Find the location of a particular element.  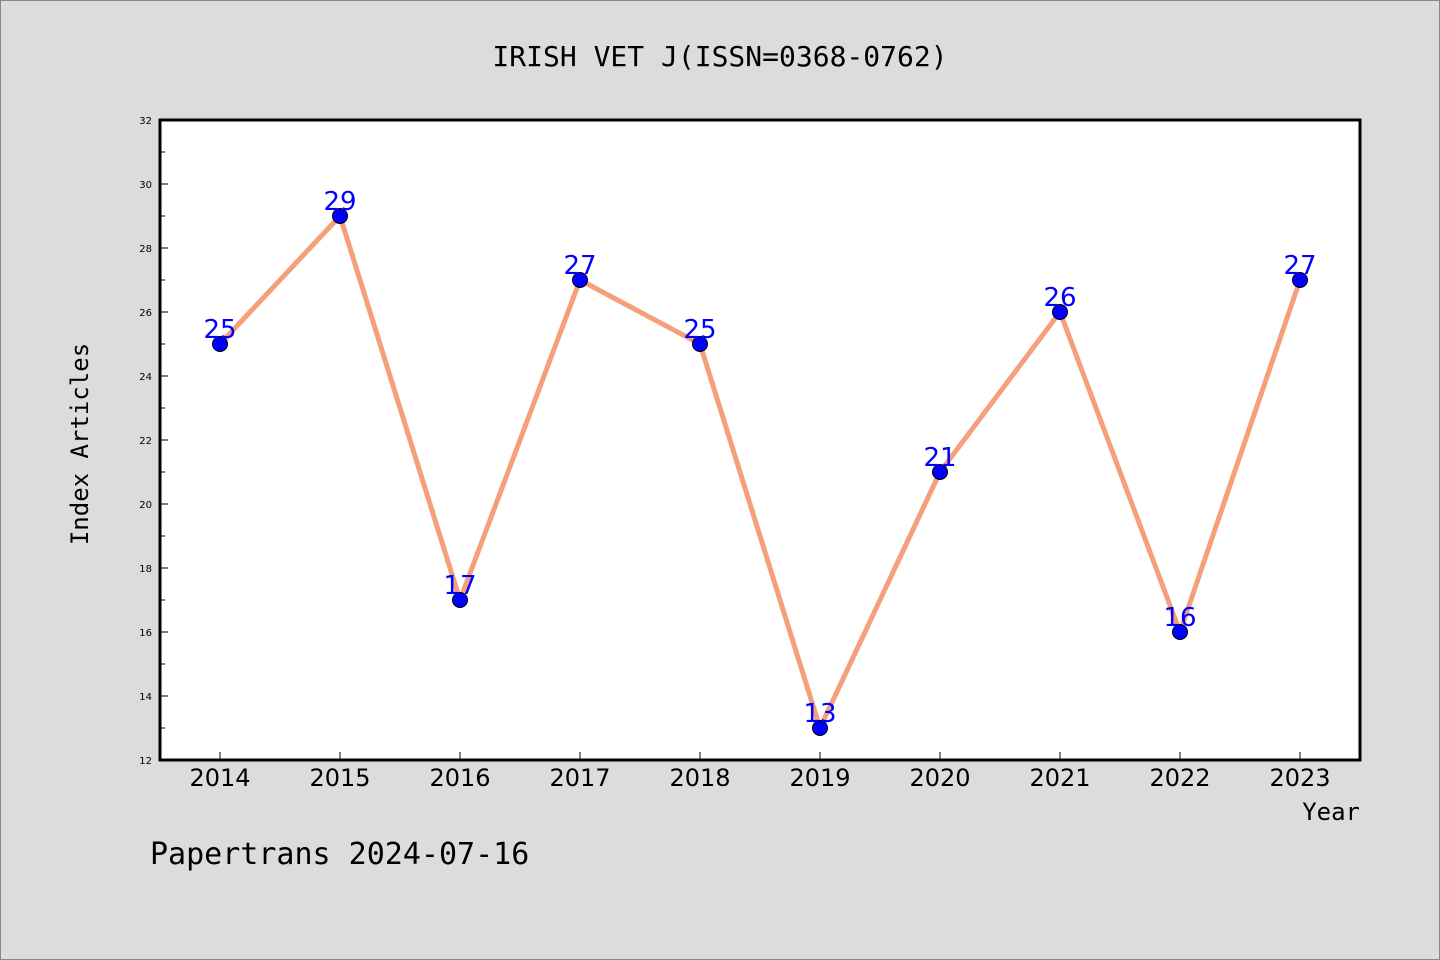

x-tick-label: 2014 is located at coordinates (219, 778).